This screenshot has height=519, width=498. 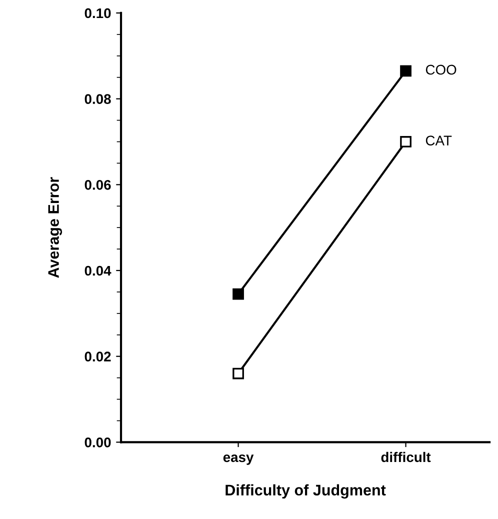 I want to click on y-tick-label: 0.06, so click(x=97, y=185).